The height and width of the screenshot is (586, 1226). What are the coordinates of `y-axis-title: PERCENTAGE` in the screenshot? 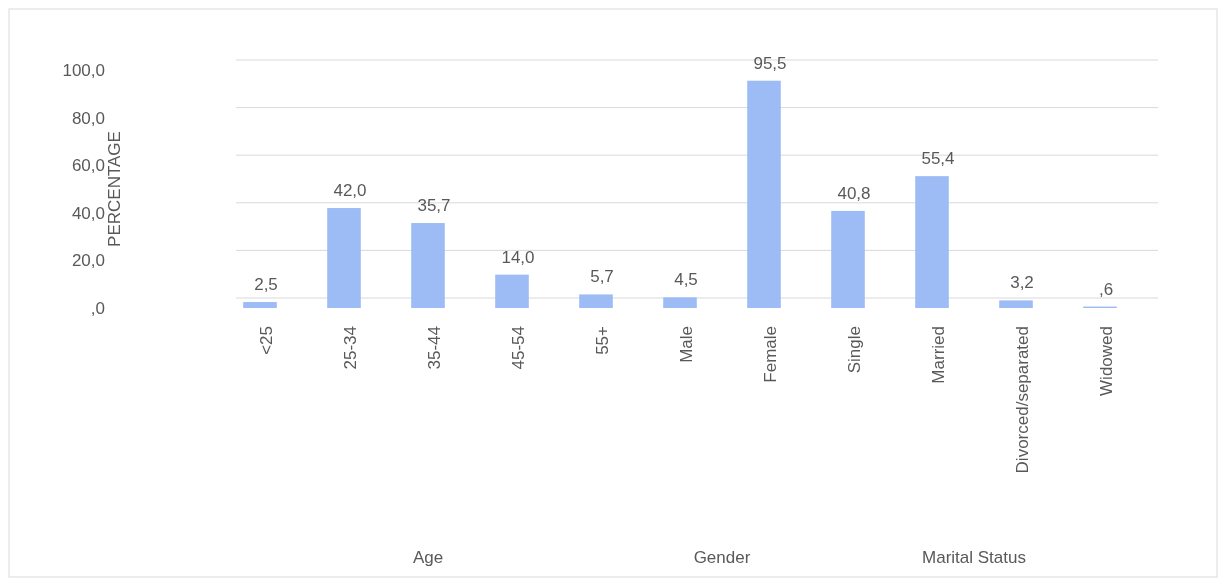 It's located at (114, 189).